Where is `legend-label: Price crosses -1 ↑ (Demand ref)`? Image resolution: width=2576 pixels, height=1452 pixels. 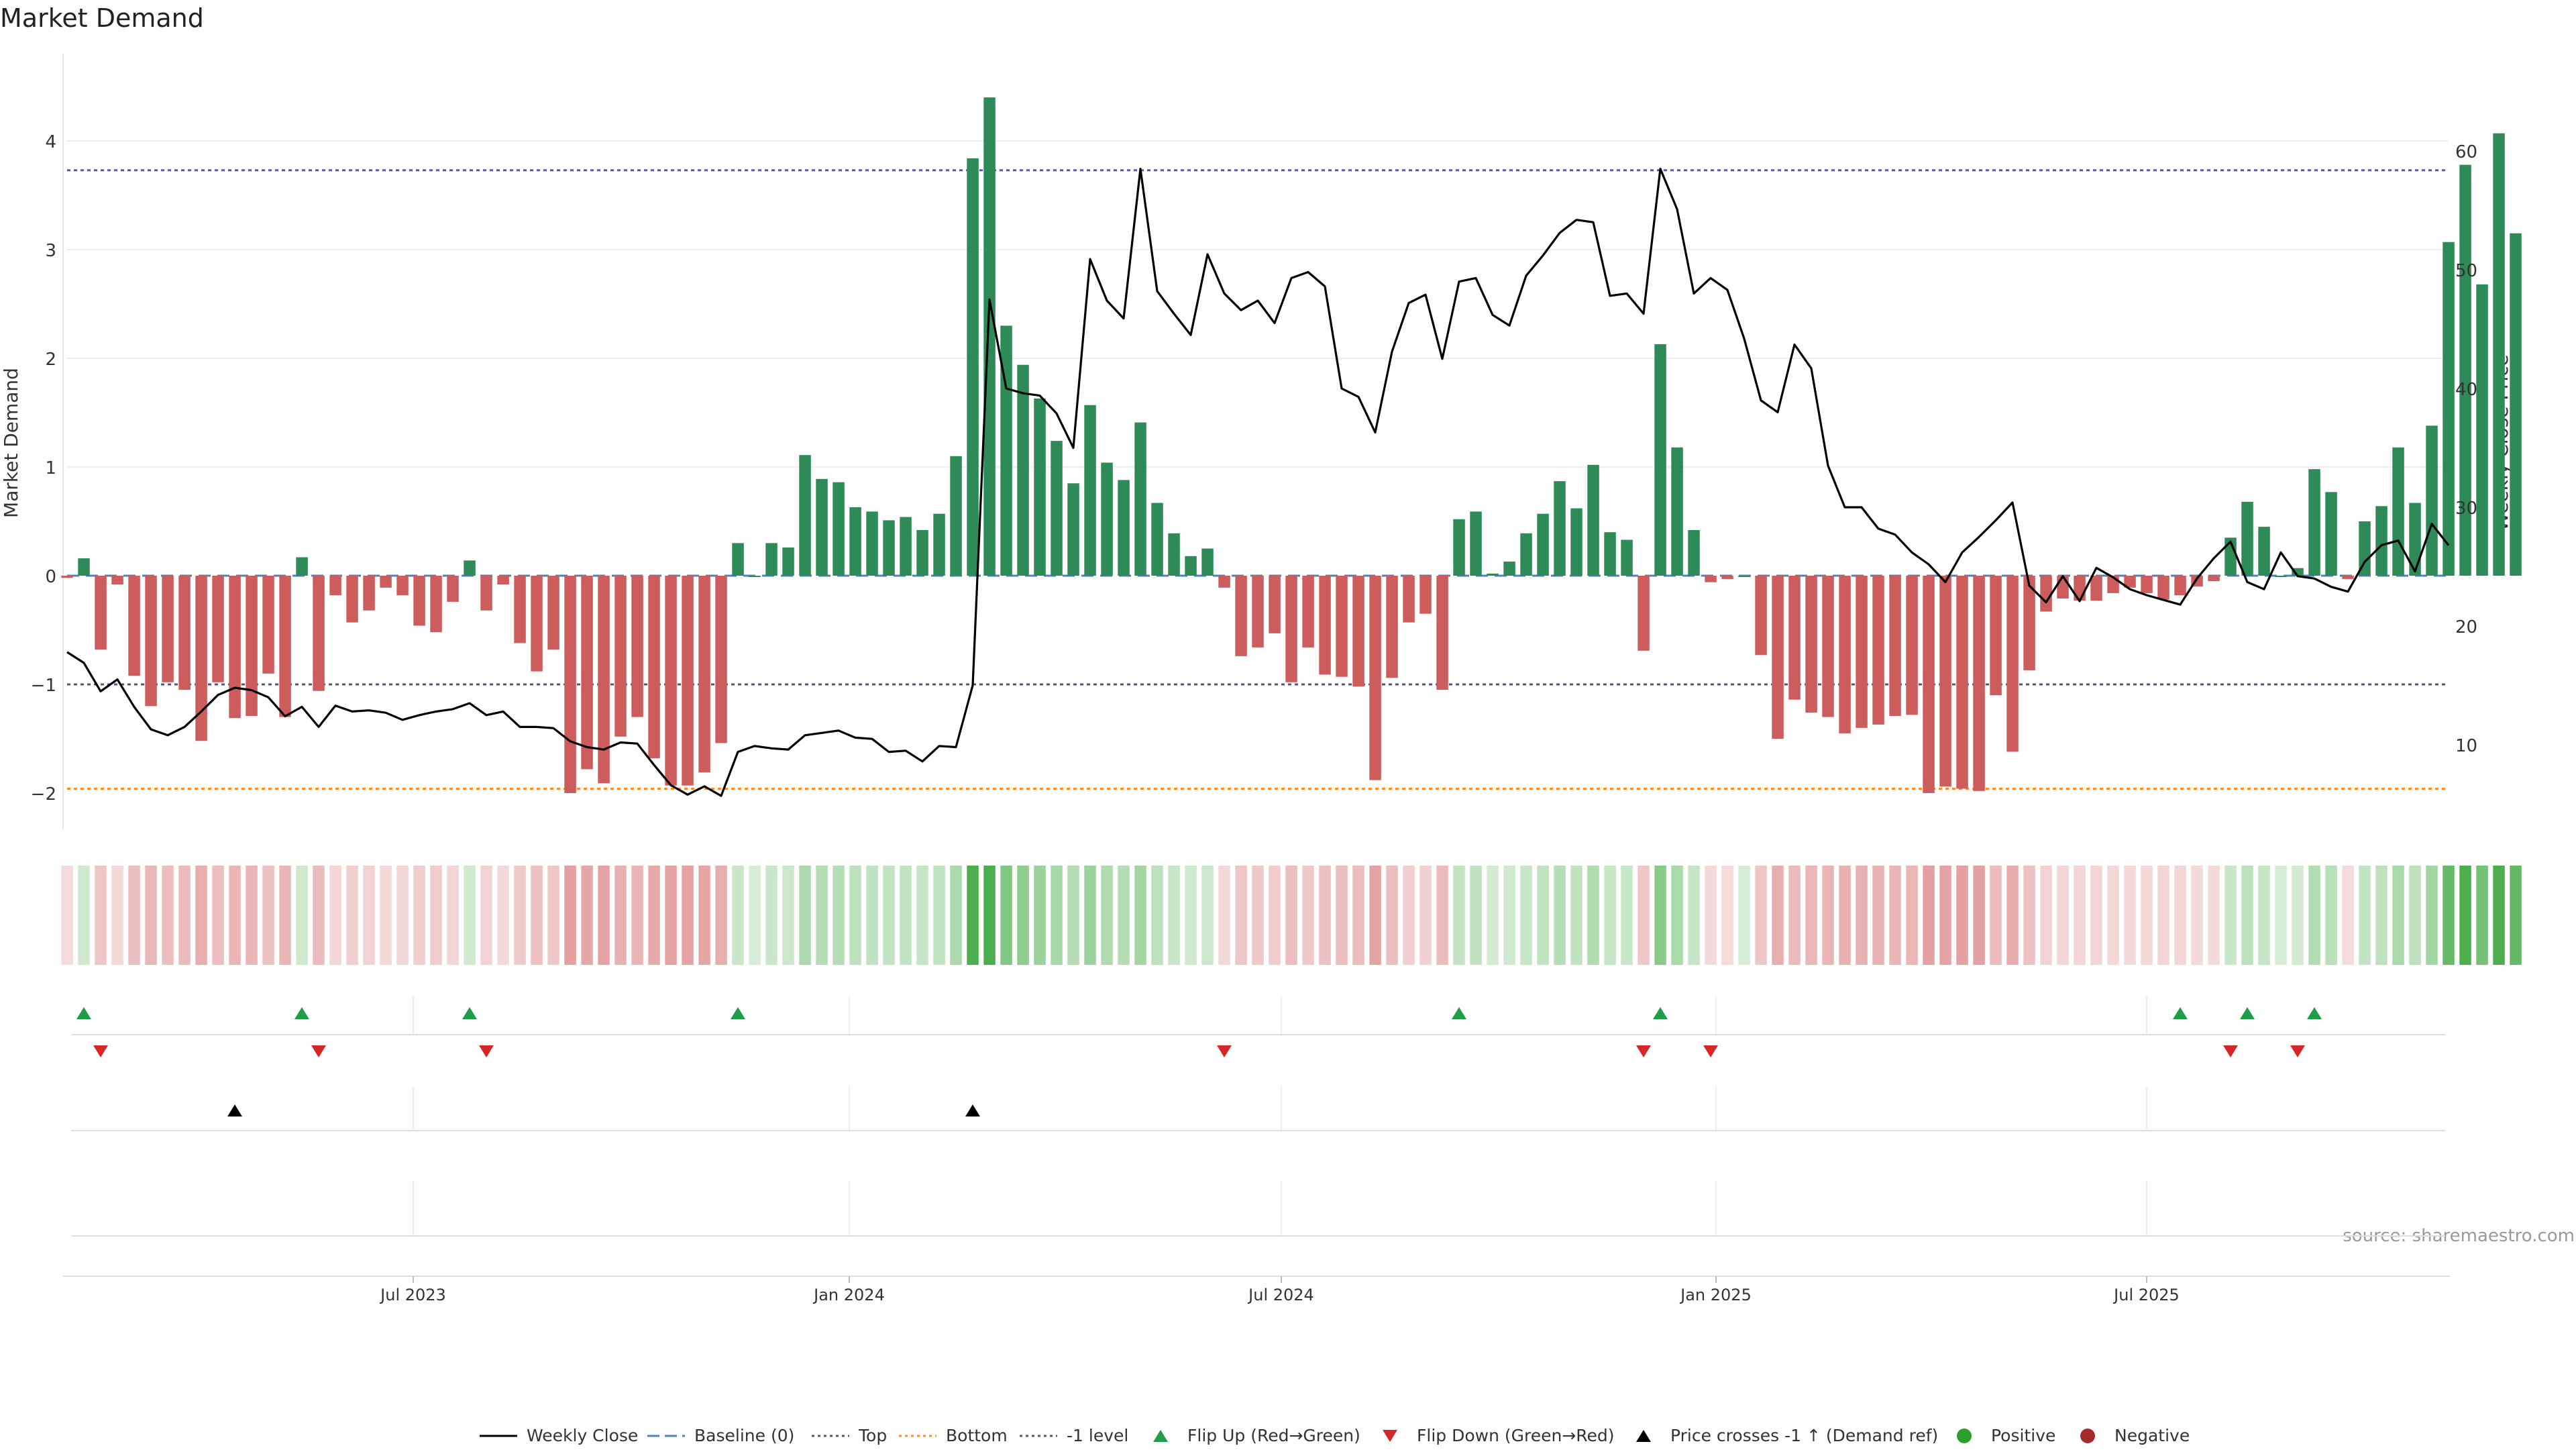 legend-label: Price crosses -1 ↑ (Demand ref) is located at coordinates (1804, 1436).